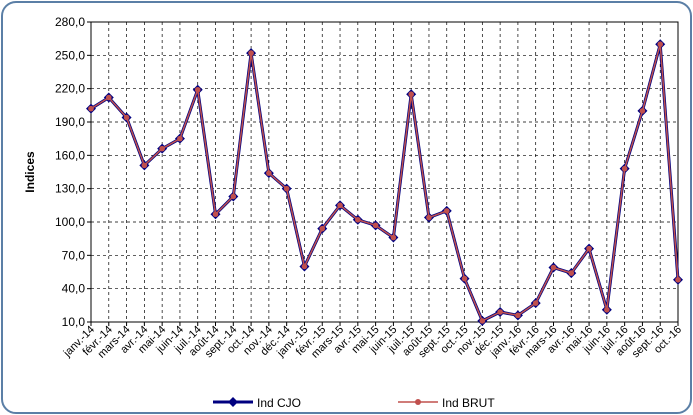  I want to click on y-tick-label: 280,0, so click(70, 22).